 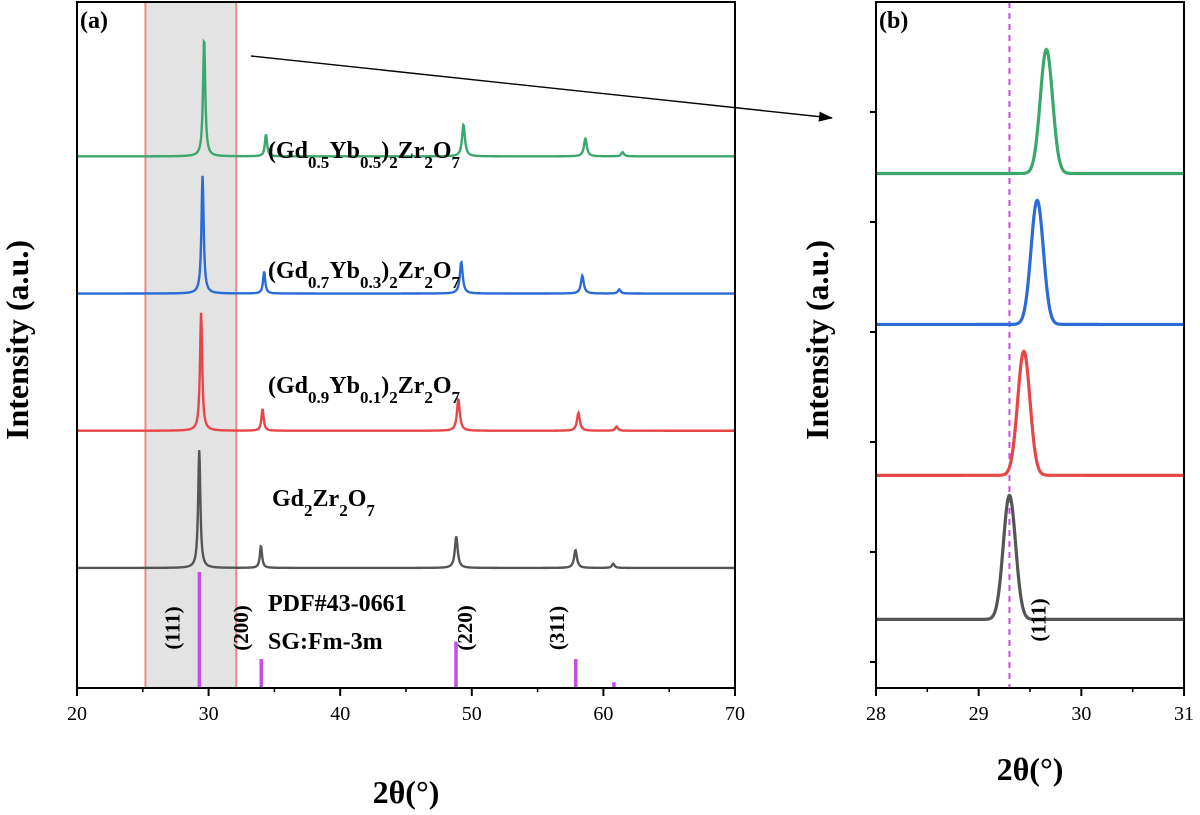 What do you see at coordinates (1030, 769) in the screenshot?
I see `panel-b-x-axis-label: 2θ(°)` at bounding box center [1030, 769].